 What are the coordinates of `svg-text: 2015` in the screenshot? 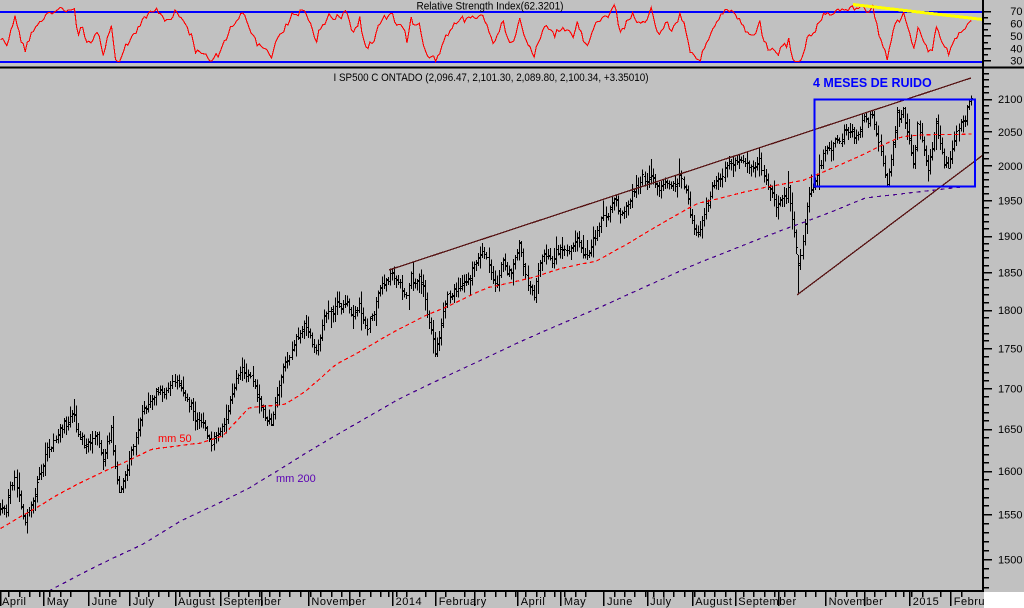 It's located at (926, 602).